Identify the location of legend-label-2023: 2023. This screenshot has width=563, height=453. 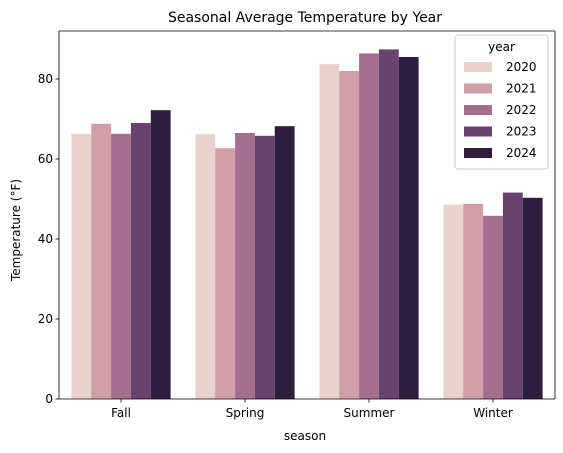
(521, 132).